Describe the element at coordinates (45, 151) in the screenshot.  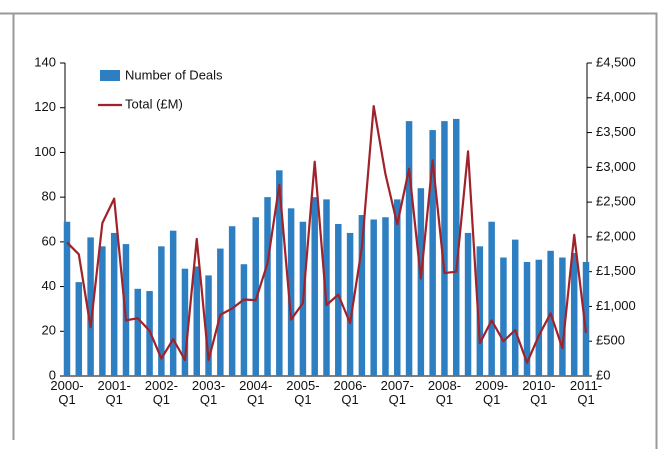
I see `y-tick-label: 100` at that location.